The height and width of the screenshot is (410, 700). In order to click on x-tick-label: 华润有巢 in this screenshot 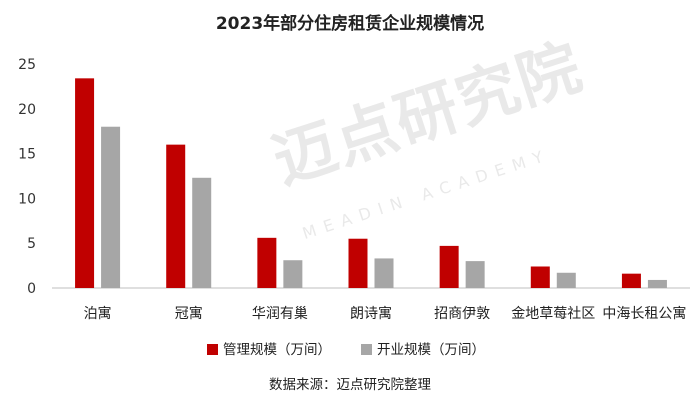, I will do `click(280, 314)`.